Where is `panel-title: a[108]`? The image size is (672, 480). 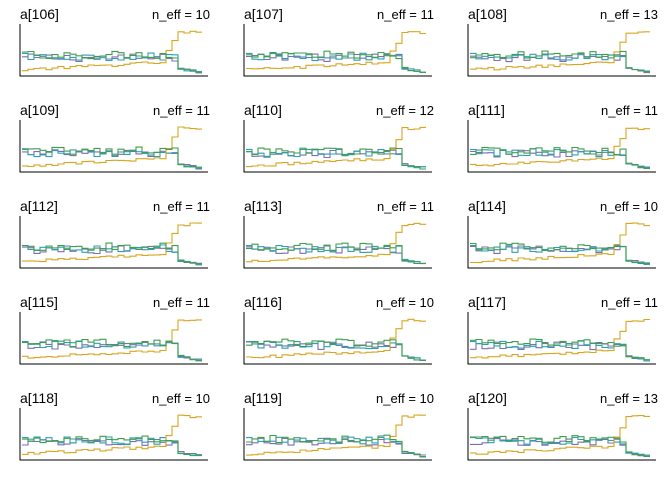
panel-title: a[108] is located at coordinates (487, 14).